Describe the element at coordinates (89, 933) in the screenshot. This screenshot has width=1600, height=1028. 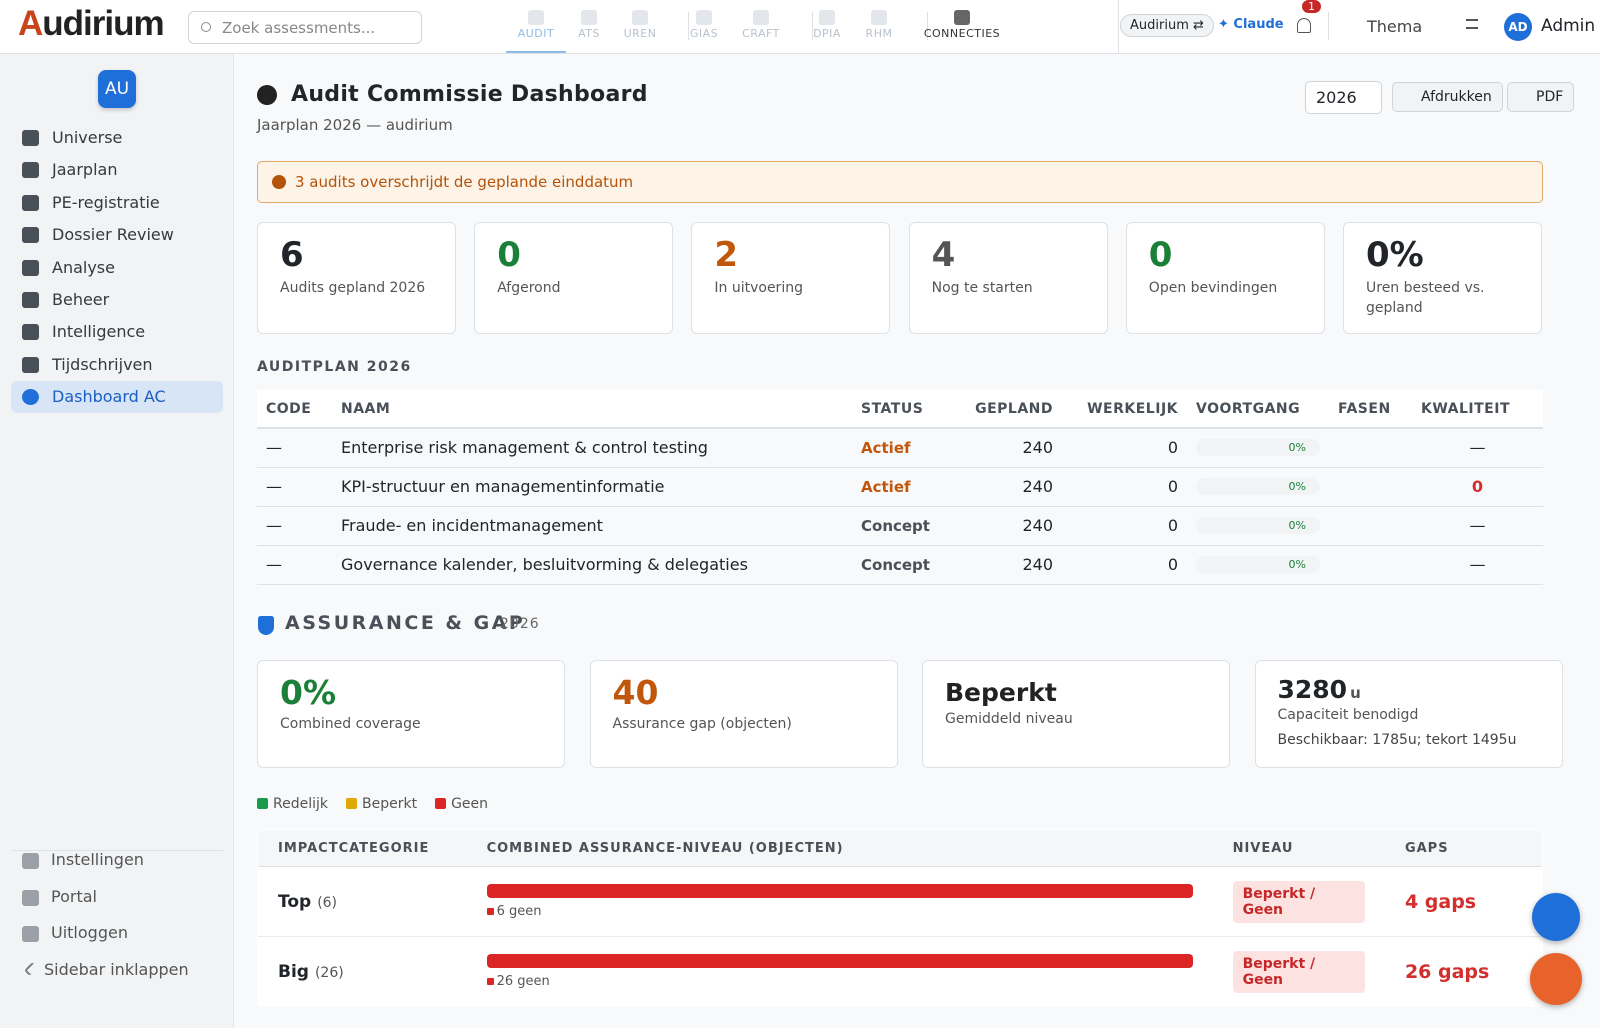
I see `sidebar-label: Uitloggen` at that location.